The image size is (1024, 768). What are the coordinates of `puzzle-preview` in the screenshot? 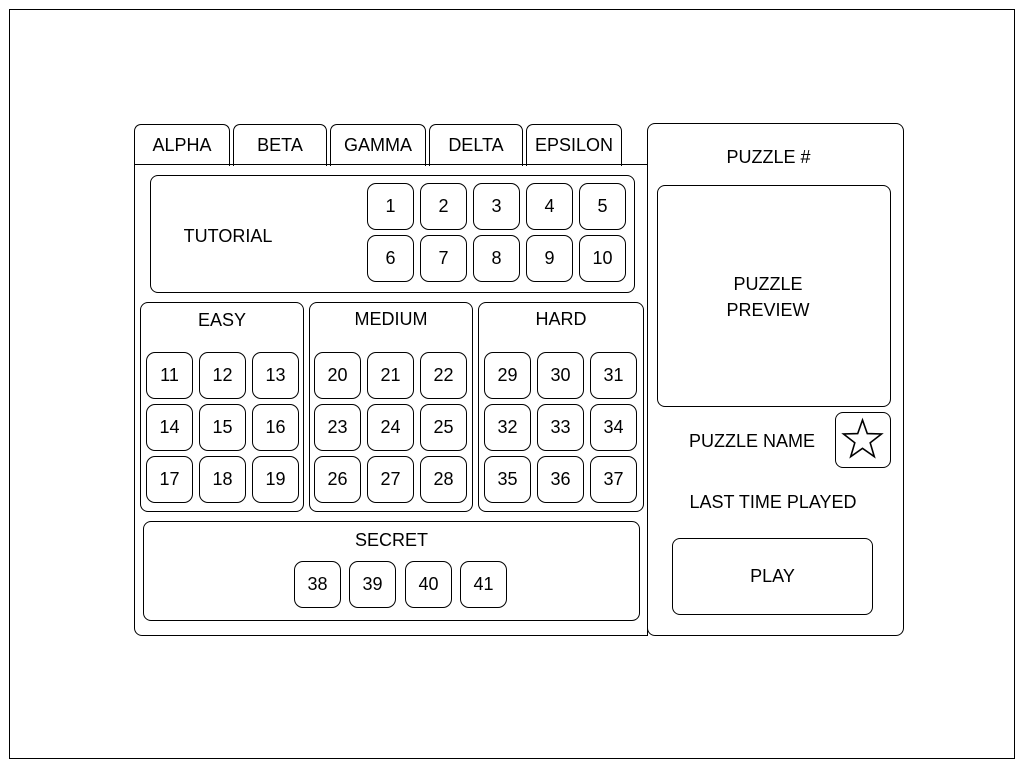 It's located at (774, 296).